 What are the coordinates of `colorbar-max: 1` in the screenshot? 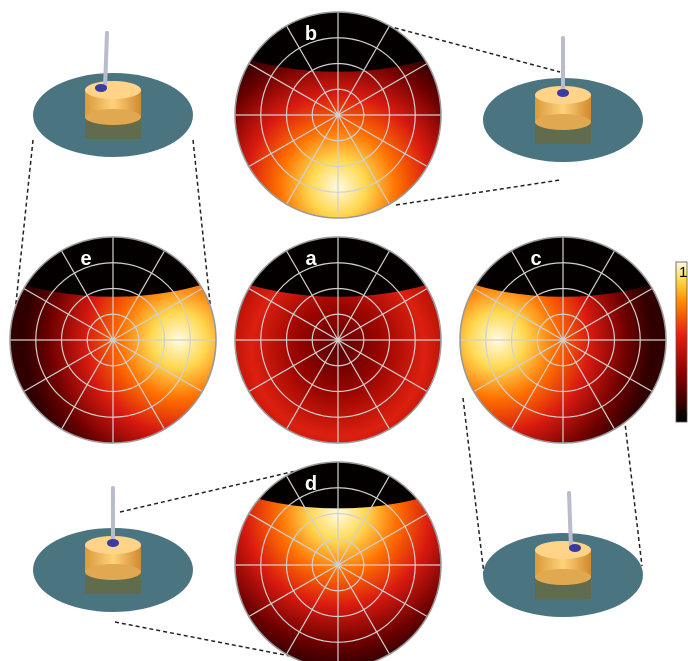 It's located at (683, 272).